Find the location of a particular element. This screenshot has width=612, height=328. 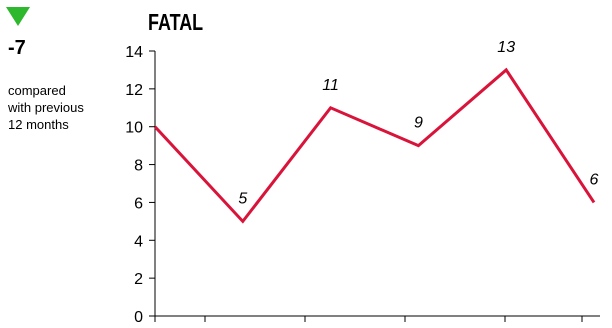

y-tick-label: 12 is located at coordinates (134, 90).